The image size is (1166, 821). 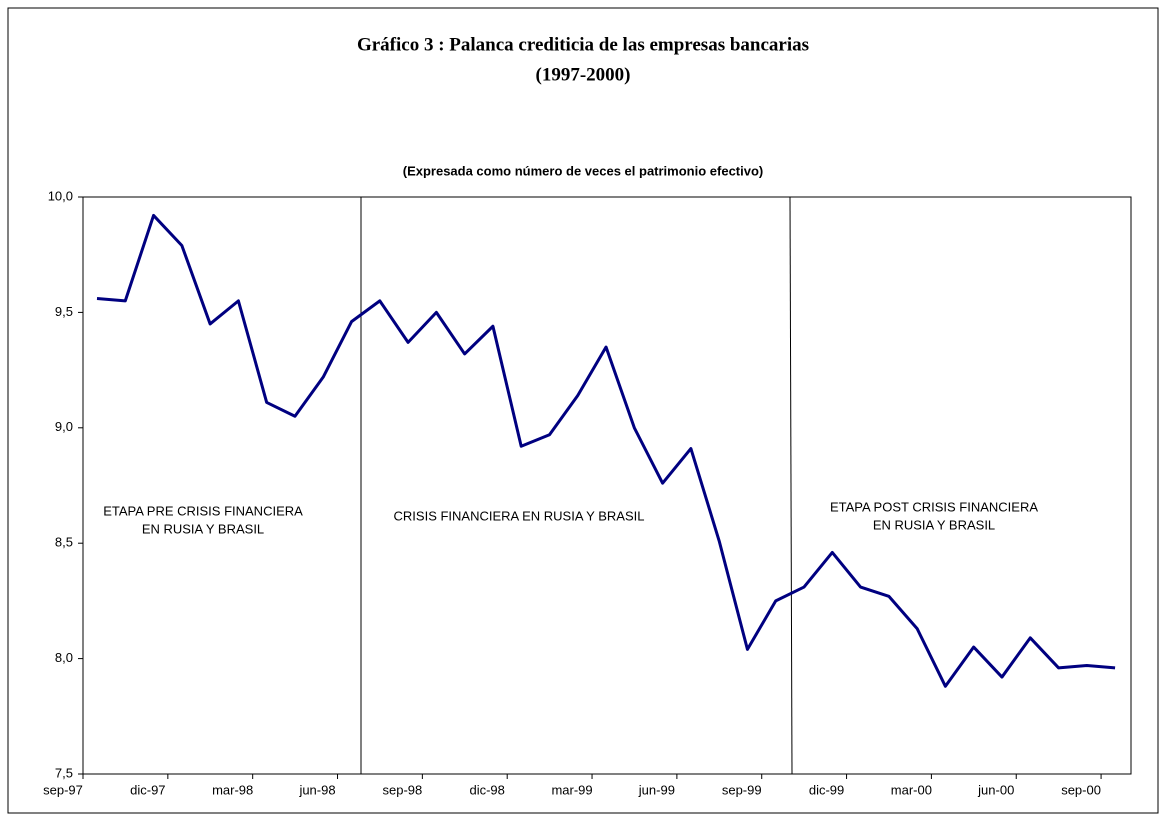 I want to click on x-tick-label: mar-98, so click(x=232, y=789).